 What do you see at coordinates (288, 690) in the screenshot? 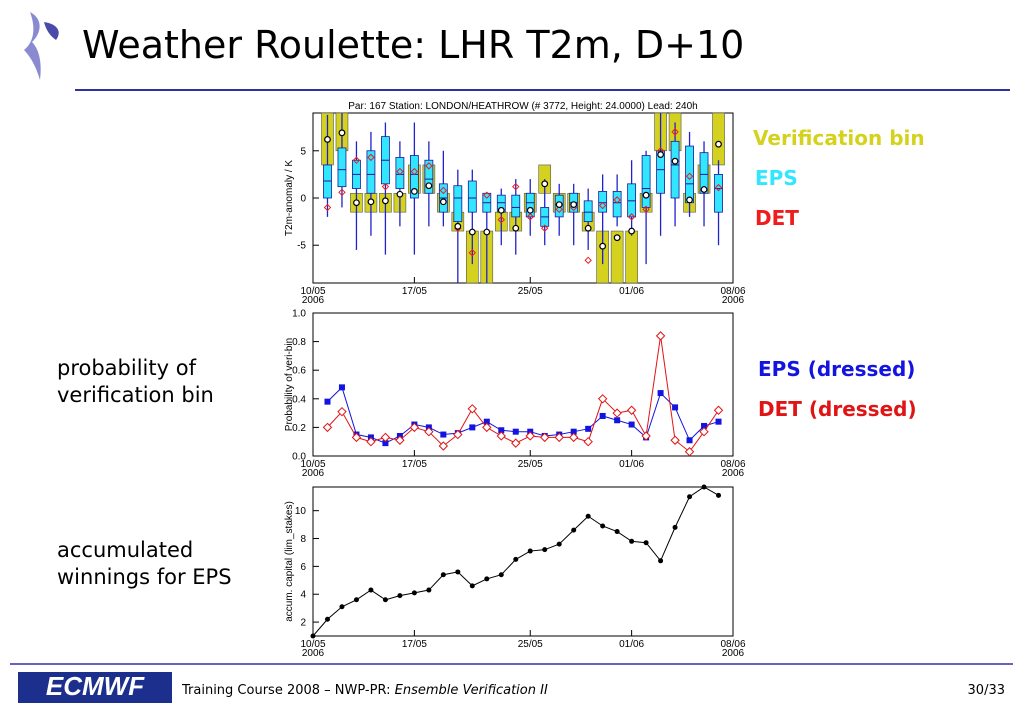
I see `footer-course-text: Training Course 2008 – NWP-PR:` at bounding box center [288, 690].